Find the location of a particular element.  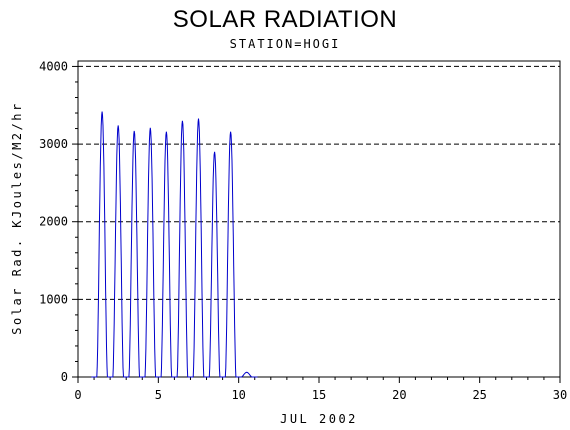

x-tick-label: 15 is located at coordinates (319, 395).